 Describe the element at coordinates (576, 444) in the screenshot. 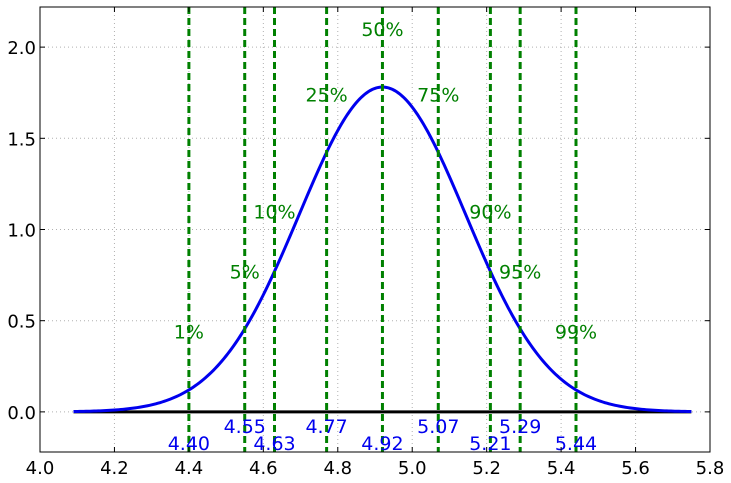

I see `percentile-value-label: 5.44` at that location.